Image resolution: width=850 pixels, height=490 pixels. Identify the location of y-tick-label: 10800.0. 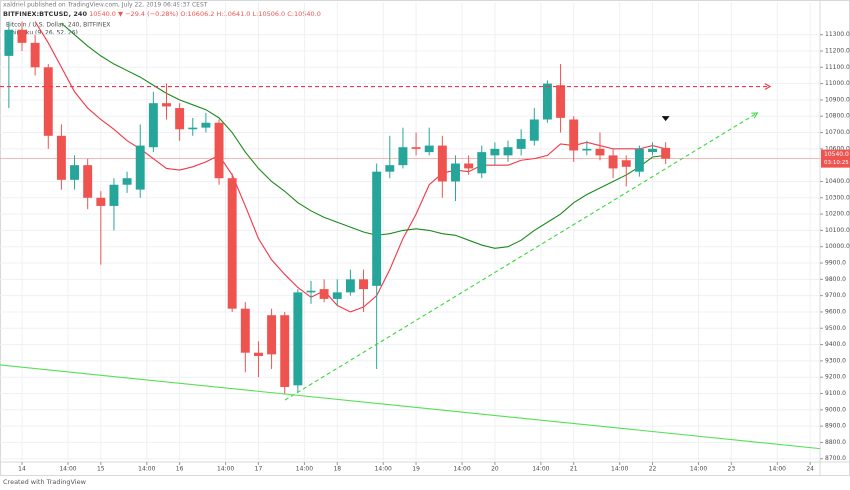
(837, 116).